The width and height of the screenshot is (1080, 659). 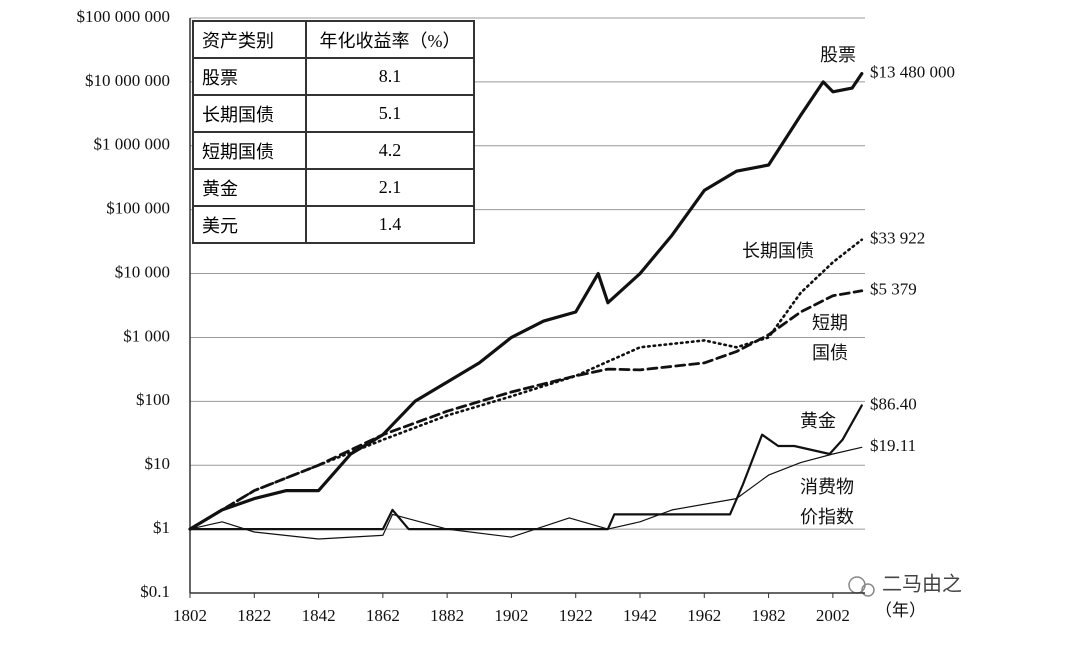 What do you see at coordinates (922, 584) in the screenshot?
I see `watermark: 二马由之` at bounding box center [922, 584].